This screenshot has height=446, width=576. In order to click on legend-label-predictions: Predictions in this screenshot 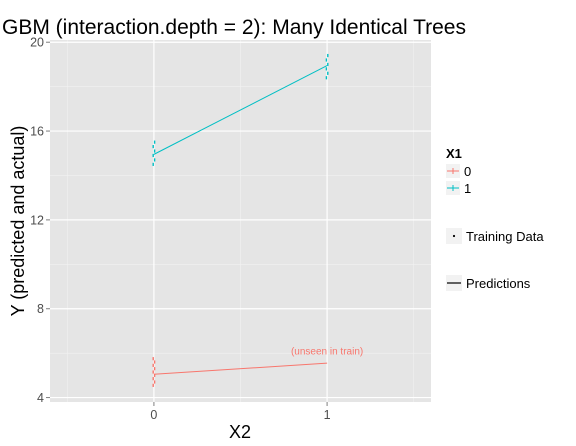, I will do `click(498, 283)`.